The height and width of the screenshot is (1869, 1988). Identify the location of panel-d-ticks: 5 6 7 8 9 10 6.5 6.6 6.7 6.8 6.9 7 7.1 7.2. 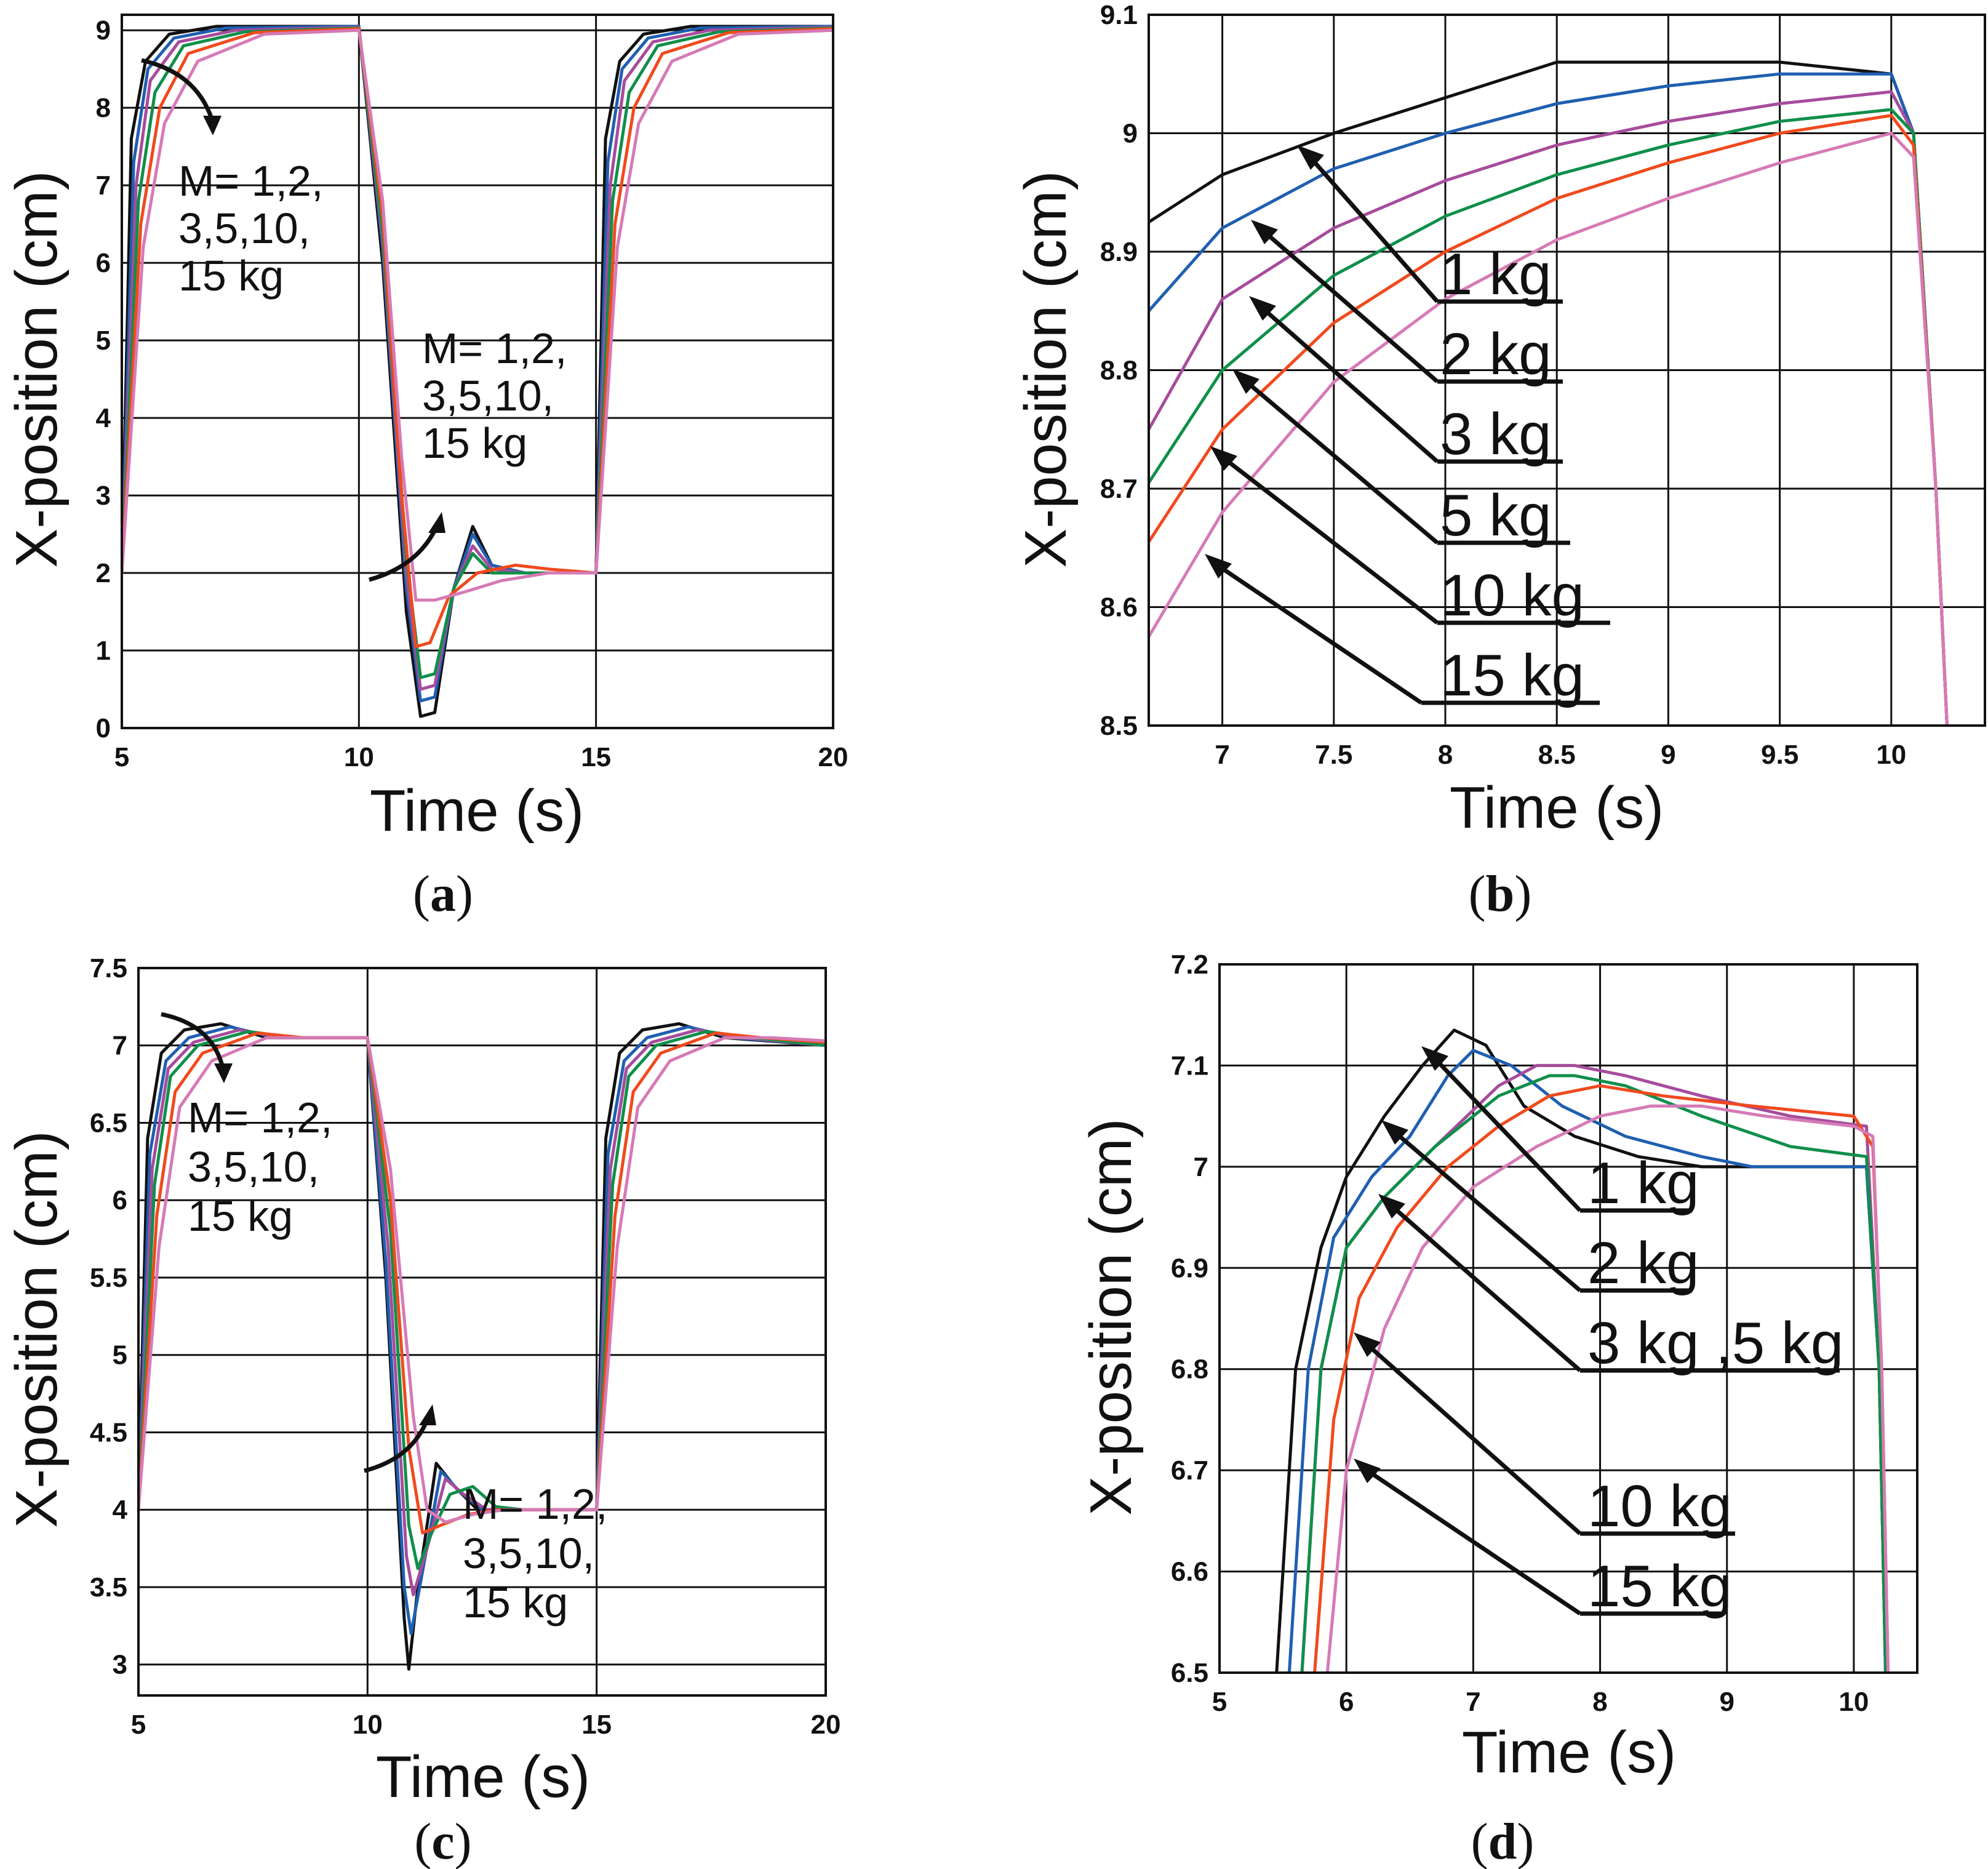
(1520, 1333).